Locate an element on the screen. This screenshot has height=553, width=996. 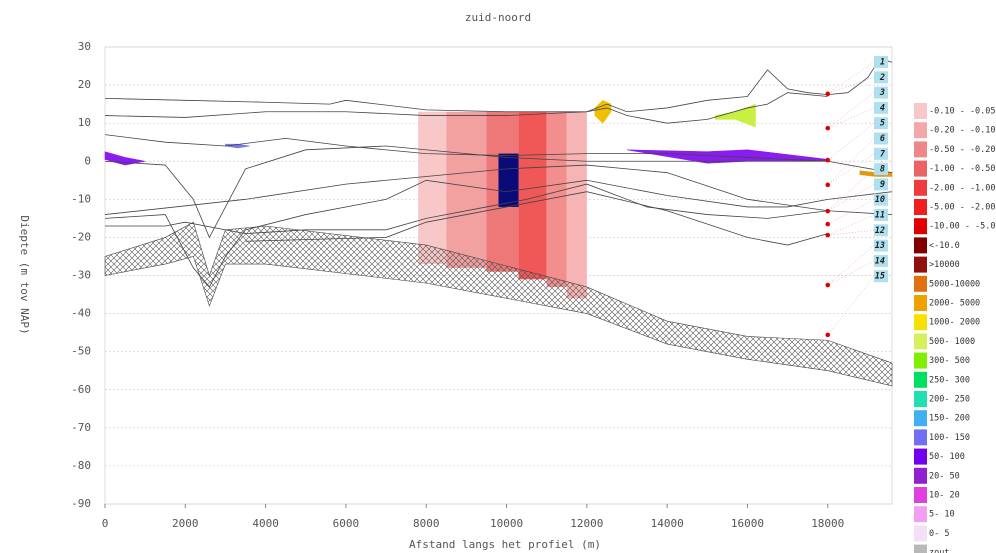
y-axis-label: Diepte (m tov NAP) is located at coordinates (24, 274).